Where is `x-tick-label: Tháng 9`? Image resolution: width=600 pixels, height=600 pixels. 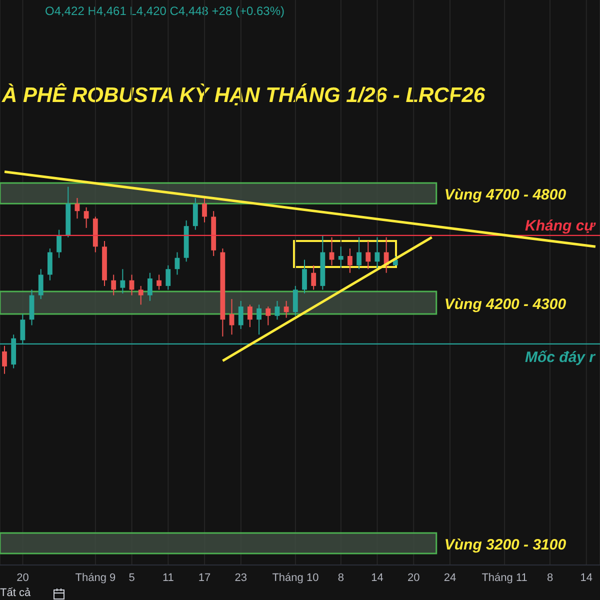
x-tick-label: Tháng 9 is located at coordinates (95, 578).